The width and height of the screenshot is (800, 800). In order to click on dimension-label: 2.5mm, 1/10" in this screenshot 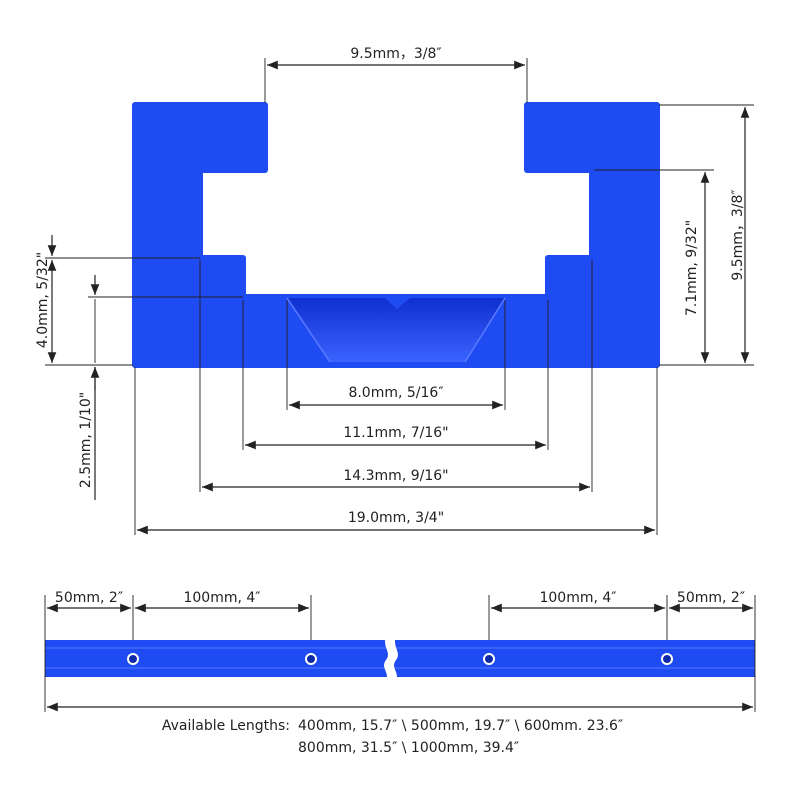, I will do `click(86, 440)`.